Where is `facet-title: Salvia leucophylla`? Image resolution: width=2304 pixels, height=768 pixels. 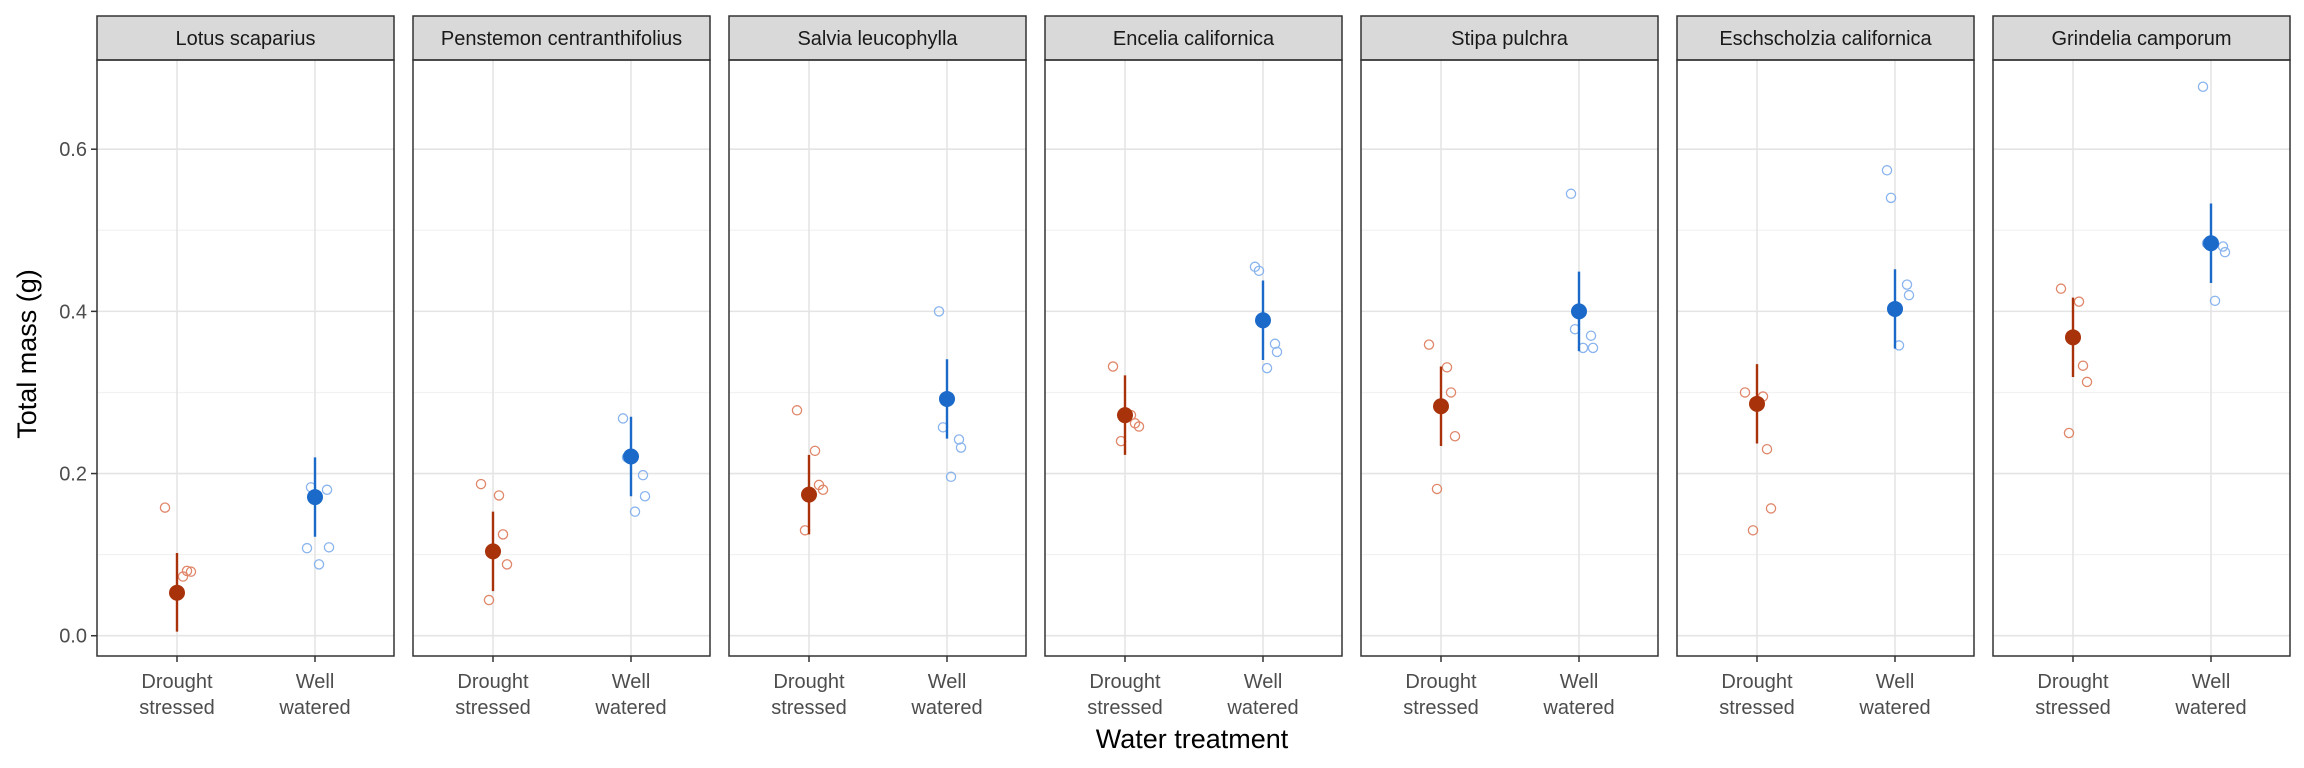 facet-title: Salvia leucophylla is located at coordinates (877, 39).